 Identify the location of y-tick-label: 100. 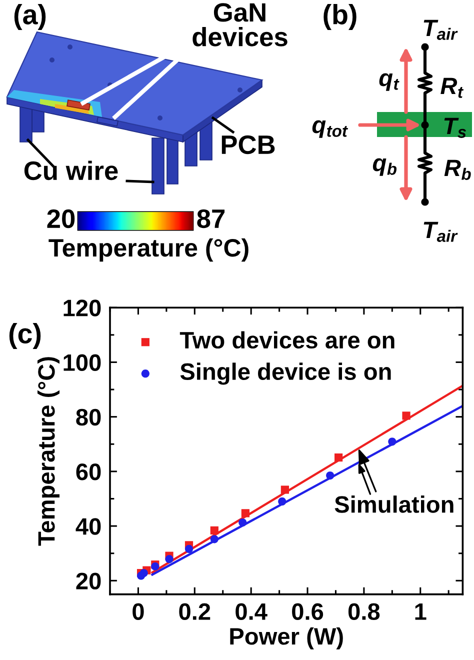
(82, 362).